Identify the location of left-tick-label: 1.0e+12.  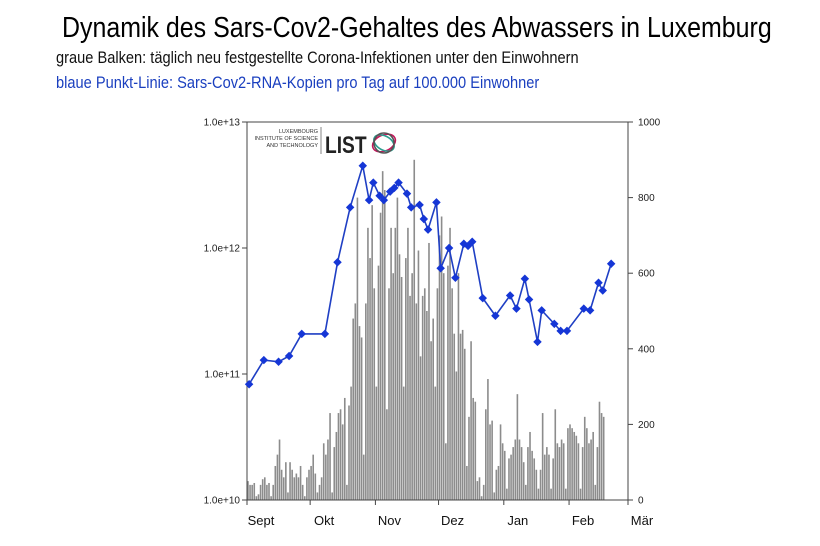
(222, 249).